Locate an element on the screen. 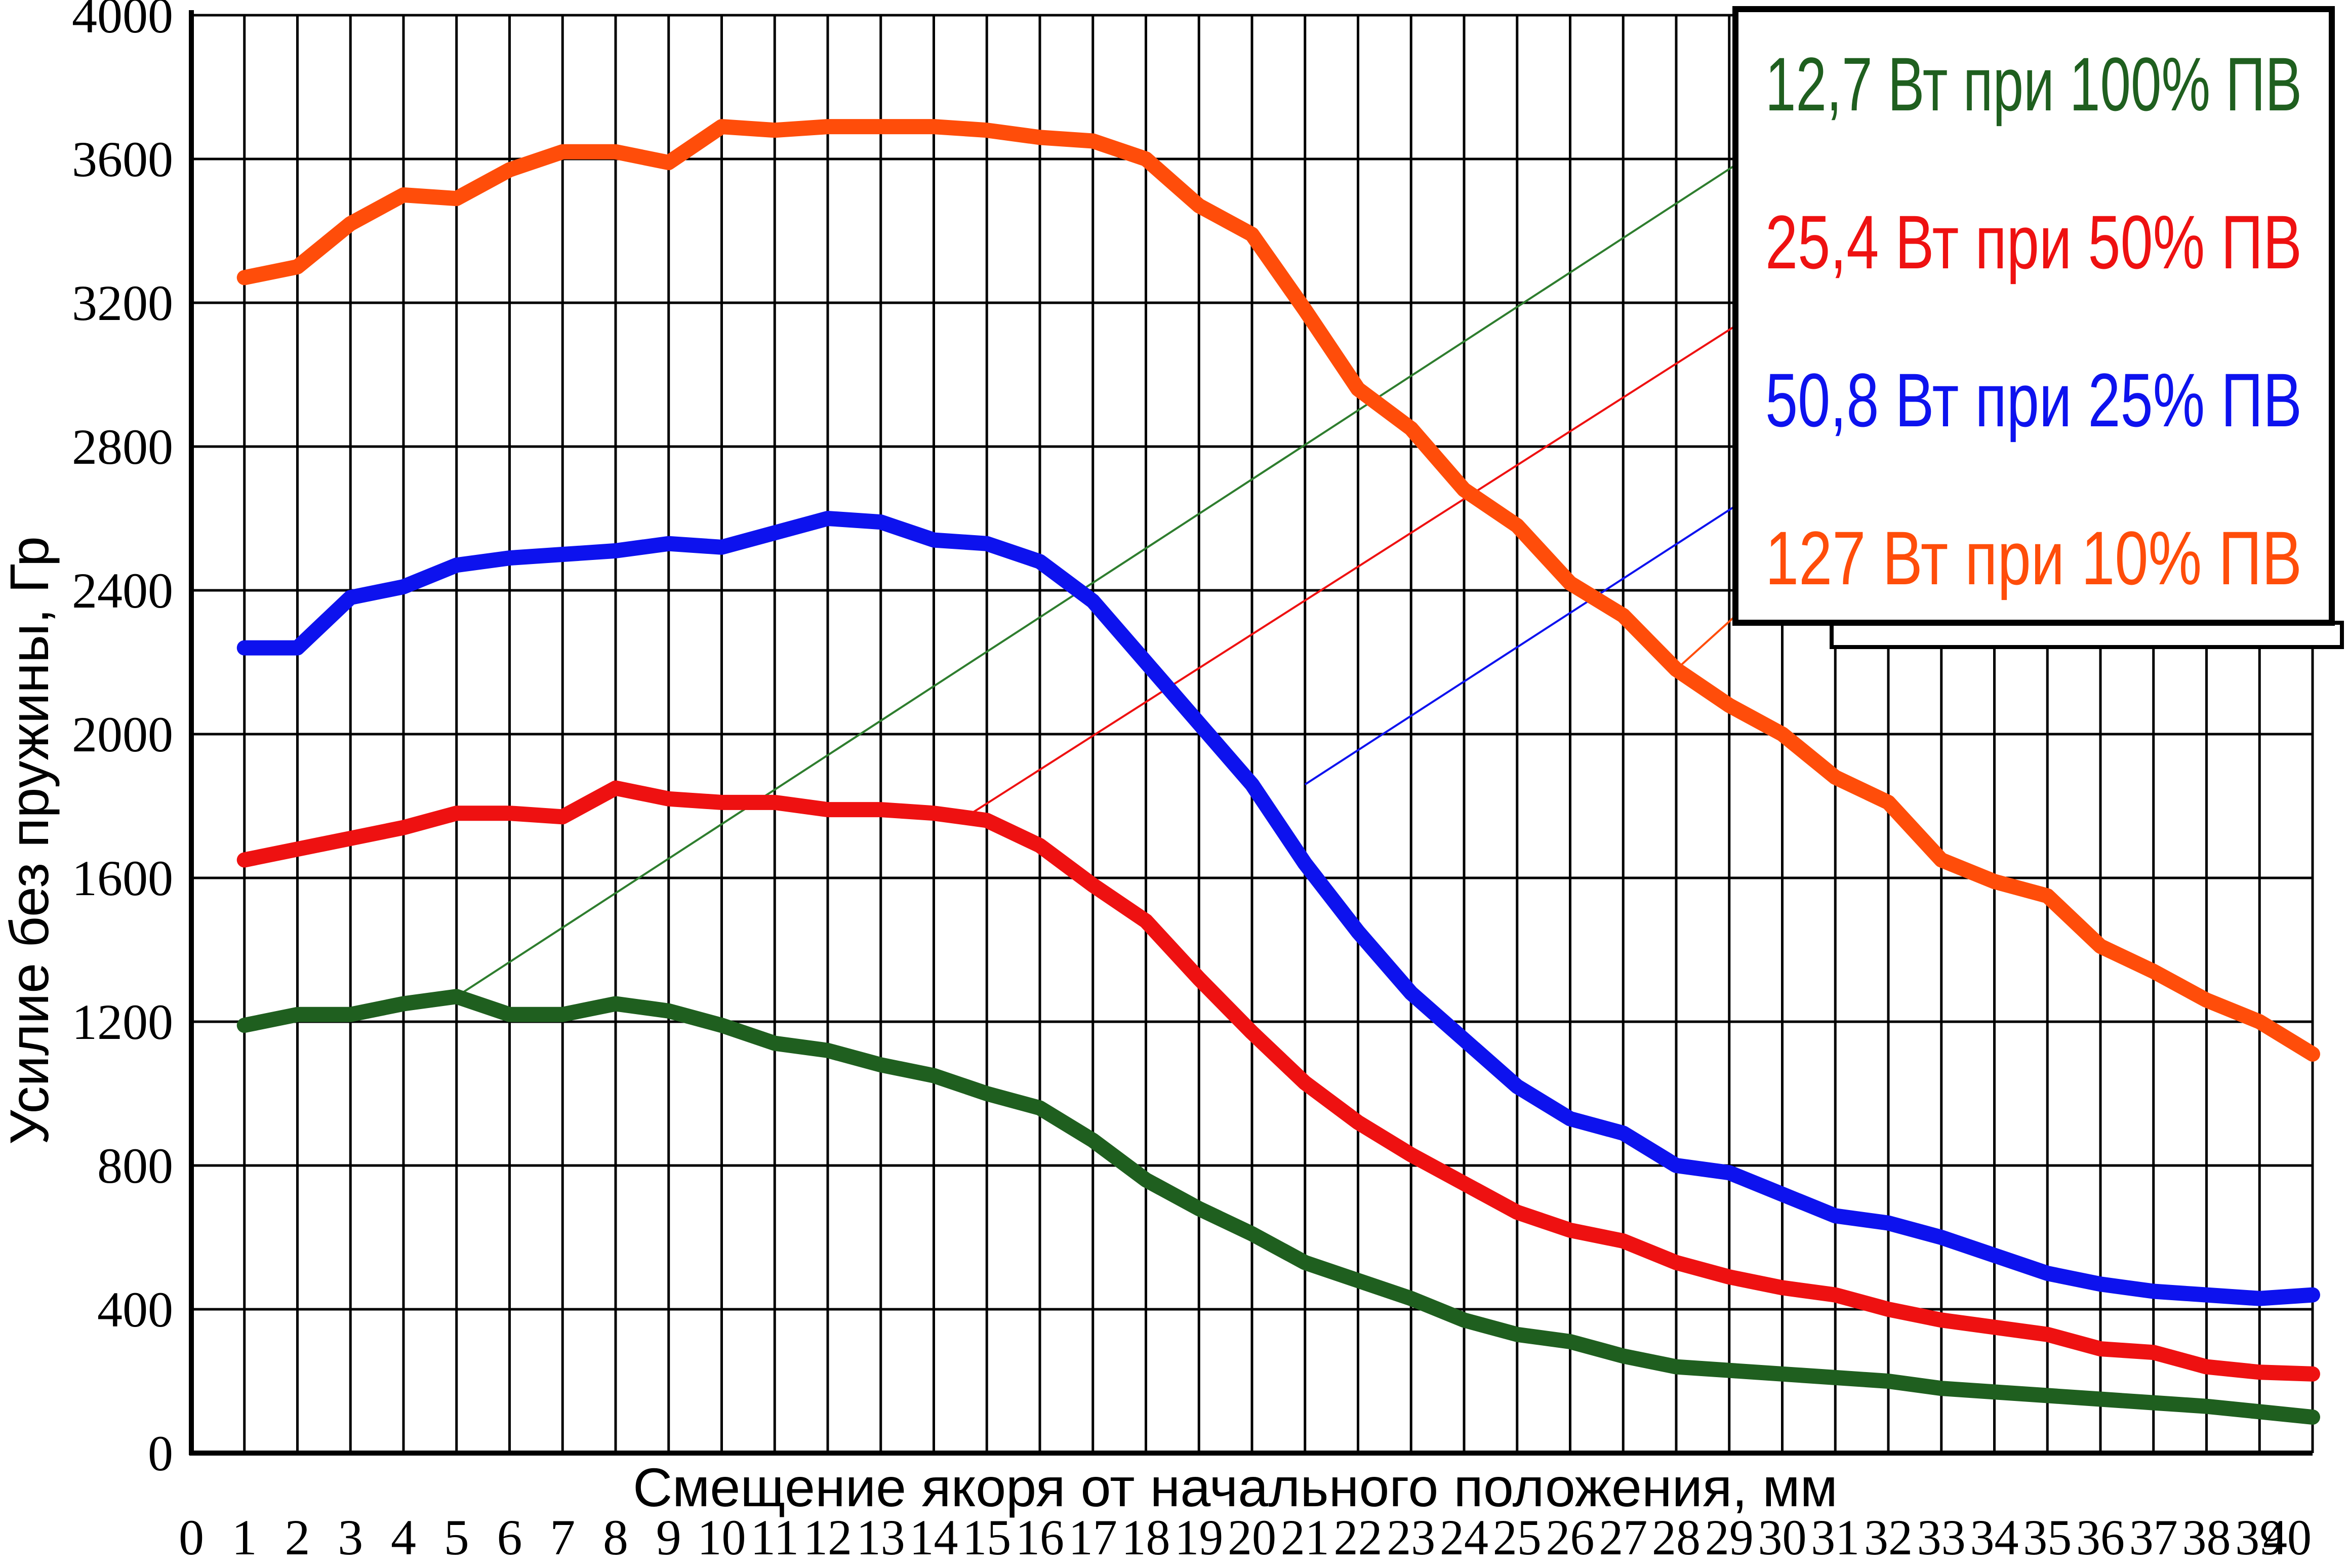  legend-entry-4: 127 Вт при 10% ПВ is located at coordinates (2034, 558).